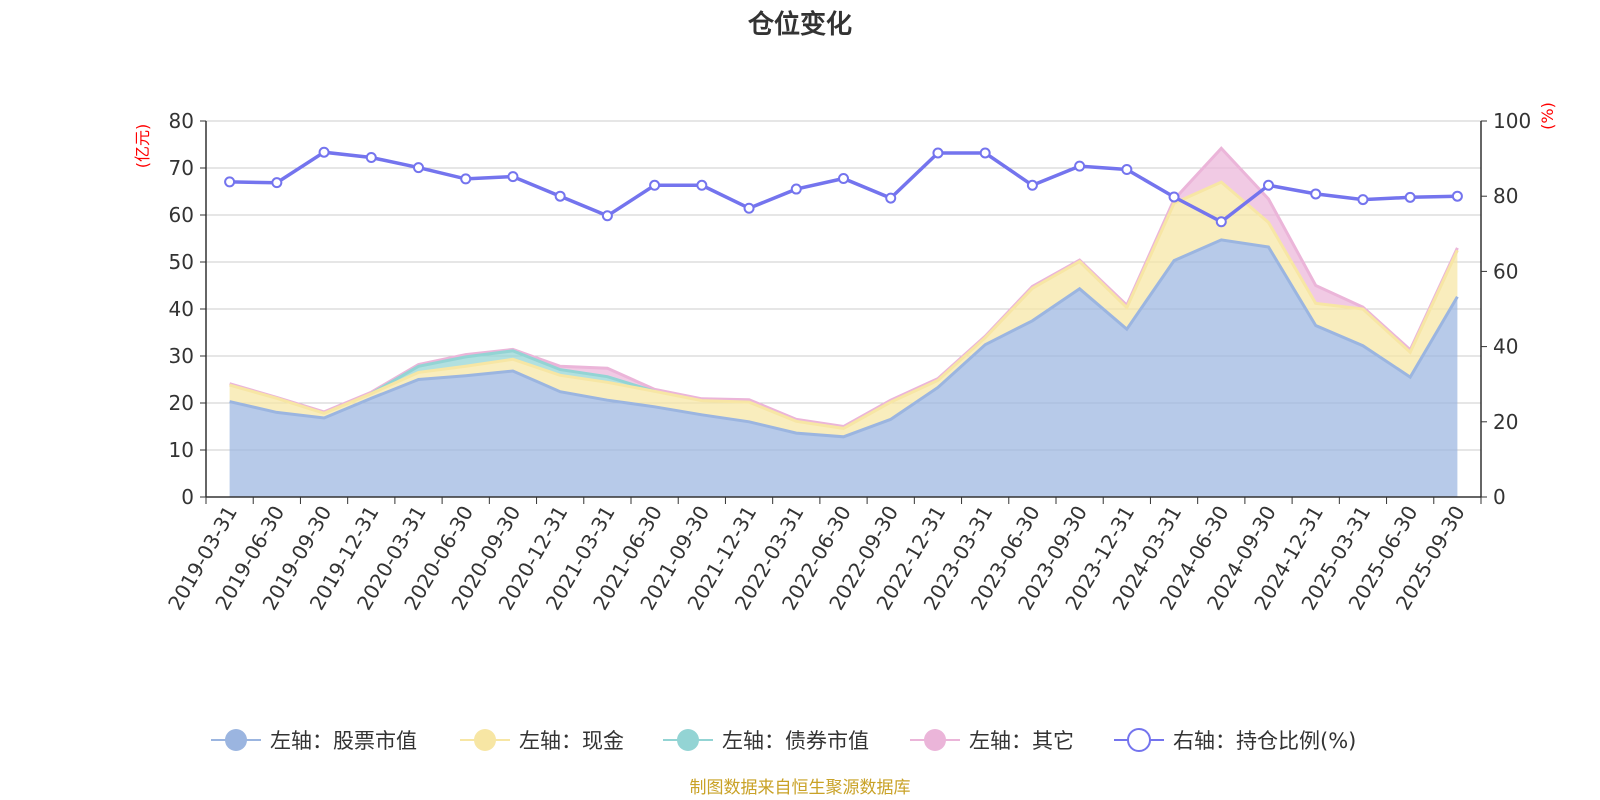  Describe the element at coordinates (181, 168) in the screenshot. I see `left-axis-tick-label: 70` at that location.